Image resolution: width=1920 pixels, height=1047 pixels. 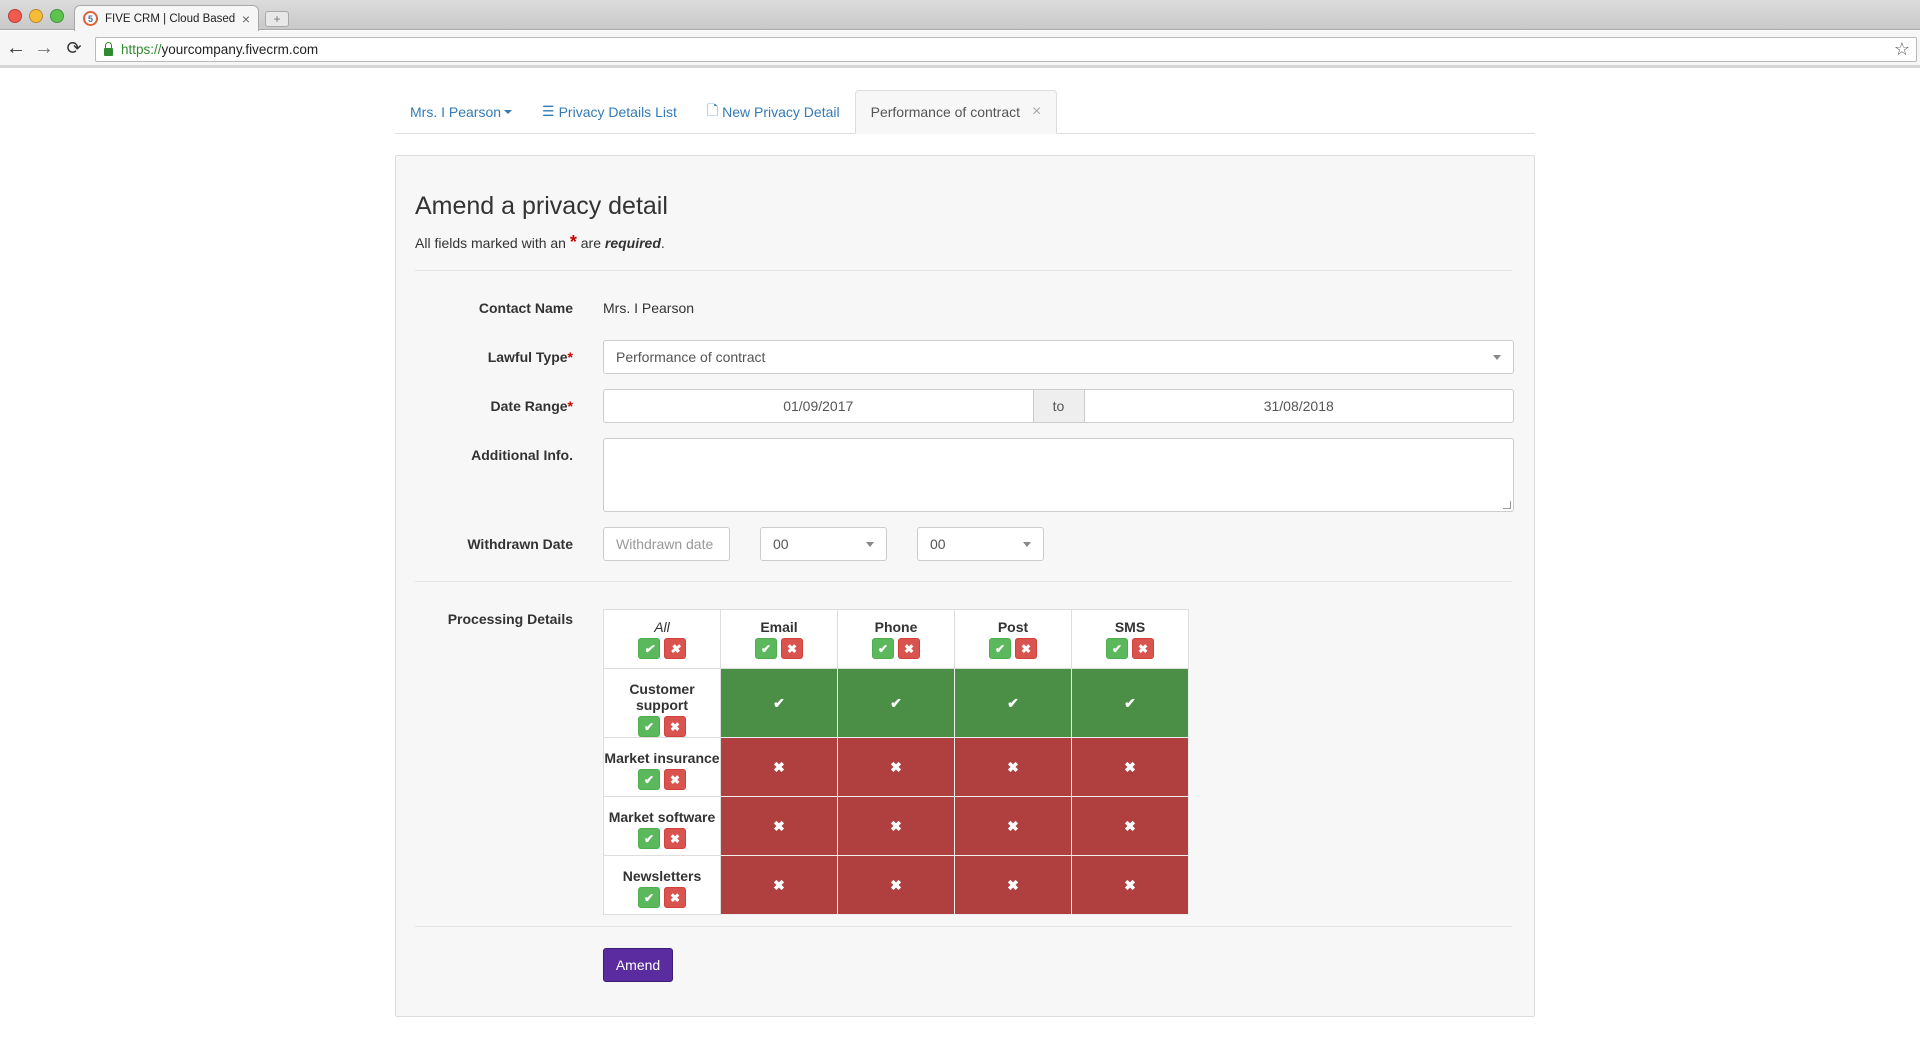 What do you see at coordinates (662, 826) in the screenshot?
I see `purpose-row-header: Market software ✔ ✖` at bounding box center [662, 826].